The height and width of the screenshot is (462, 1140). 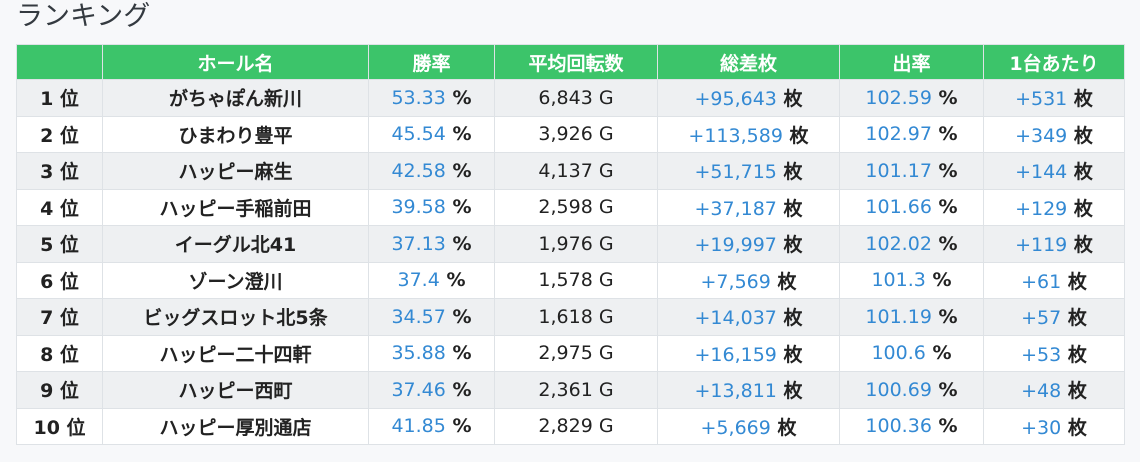 What do you see at coordinates (235, 281) in the screenshot?
I see `hall-name: ゾーン澄川` at bounding box center [235, 281].